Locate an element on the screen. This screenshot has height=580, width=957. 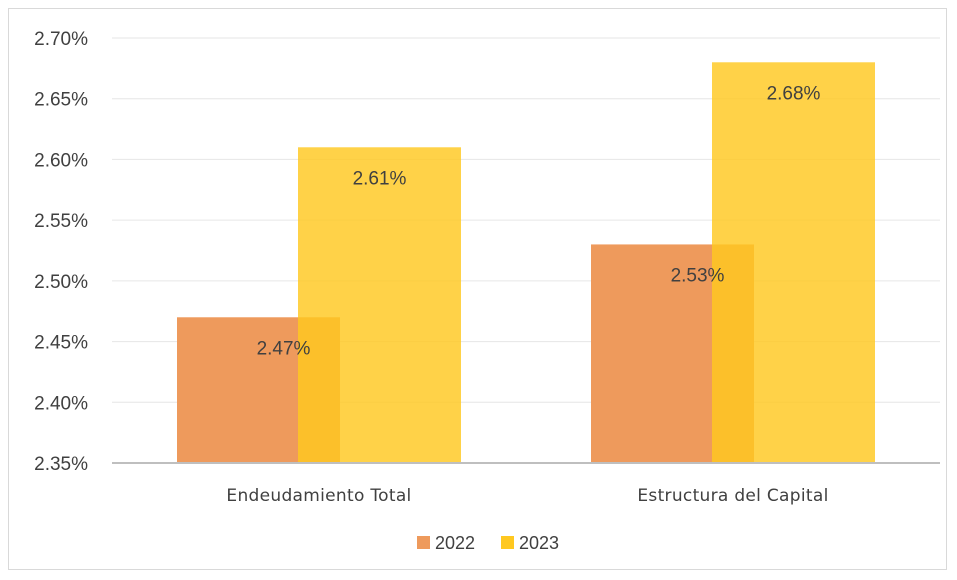
y-tick-label: 2.55% is located at coordinates (61, 221).